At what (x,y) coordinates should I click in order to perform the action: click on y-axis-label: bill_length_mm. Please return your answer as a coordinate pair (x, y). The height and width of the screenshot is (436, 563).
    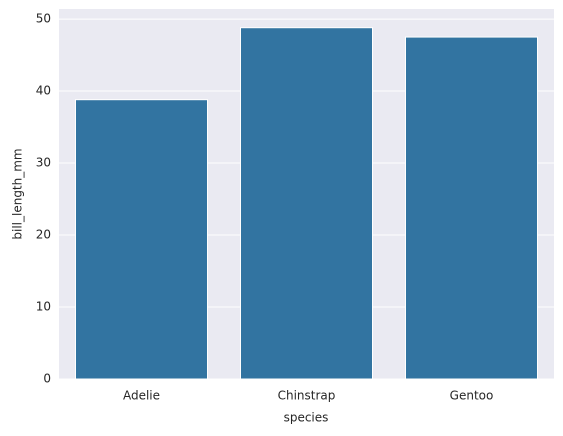
    Looking at the image, I should click on (18, 193).